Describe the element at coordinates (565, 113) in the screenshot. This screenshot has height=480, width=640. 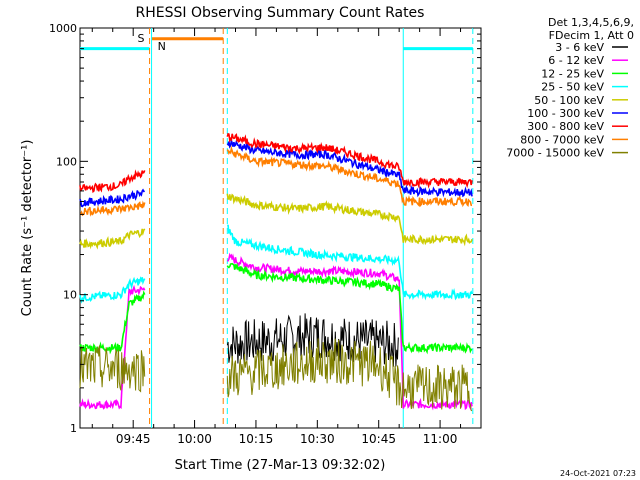
I see `legend-label: 100 - 300 keV` at that location.